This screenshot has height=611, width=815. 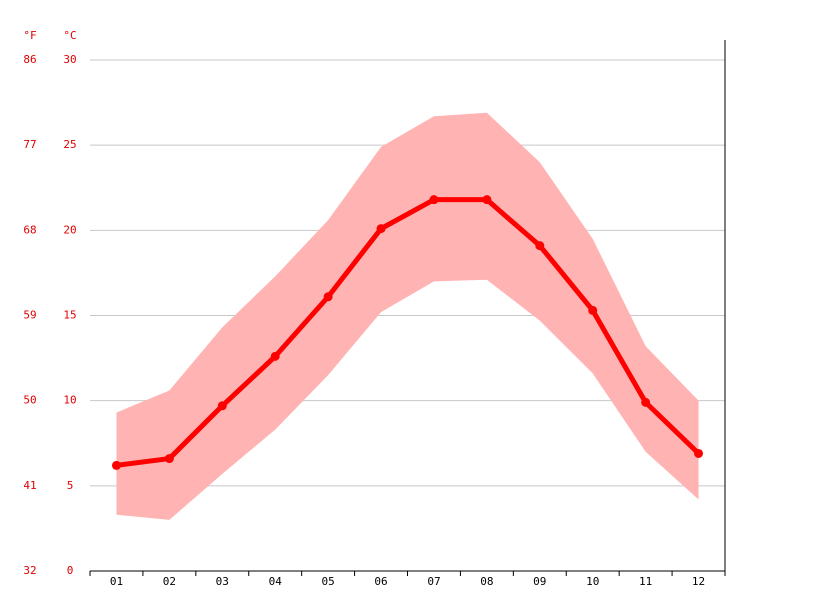 I want to click on y2-tick-label: 59, so click(x=29, y=315).